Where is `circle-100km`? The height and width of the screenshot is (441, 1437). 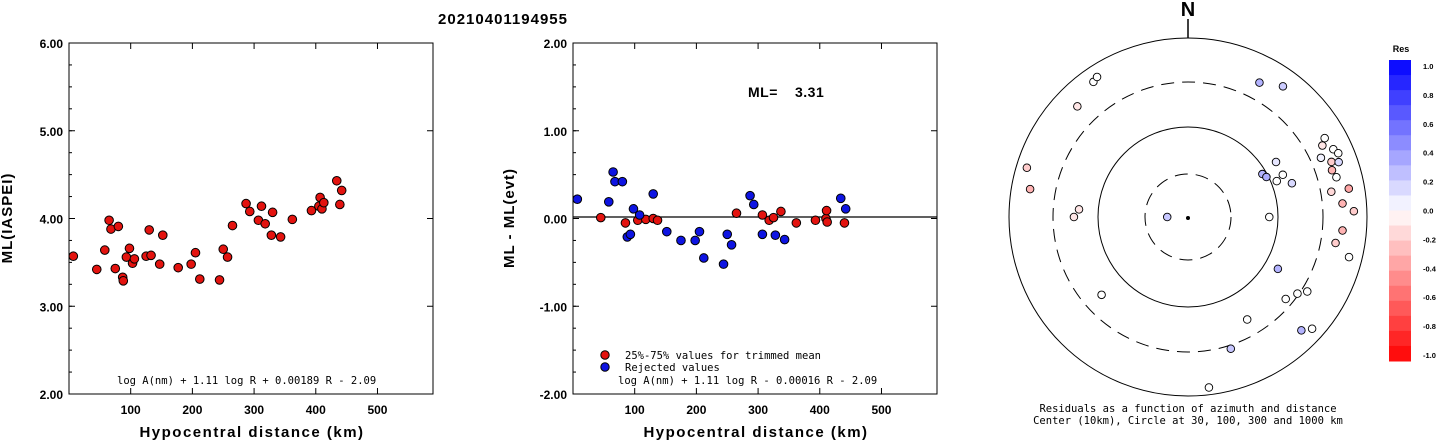 circle-100km is located at coordinates (1188, 217).